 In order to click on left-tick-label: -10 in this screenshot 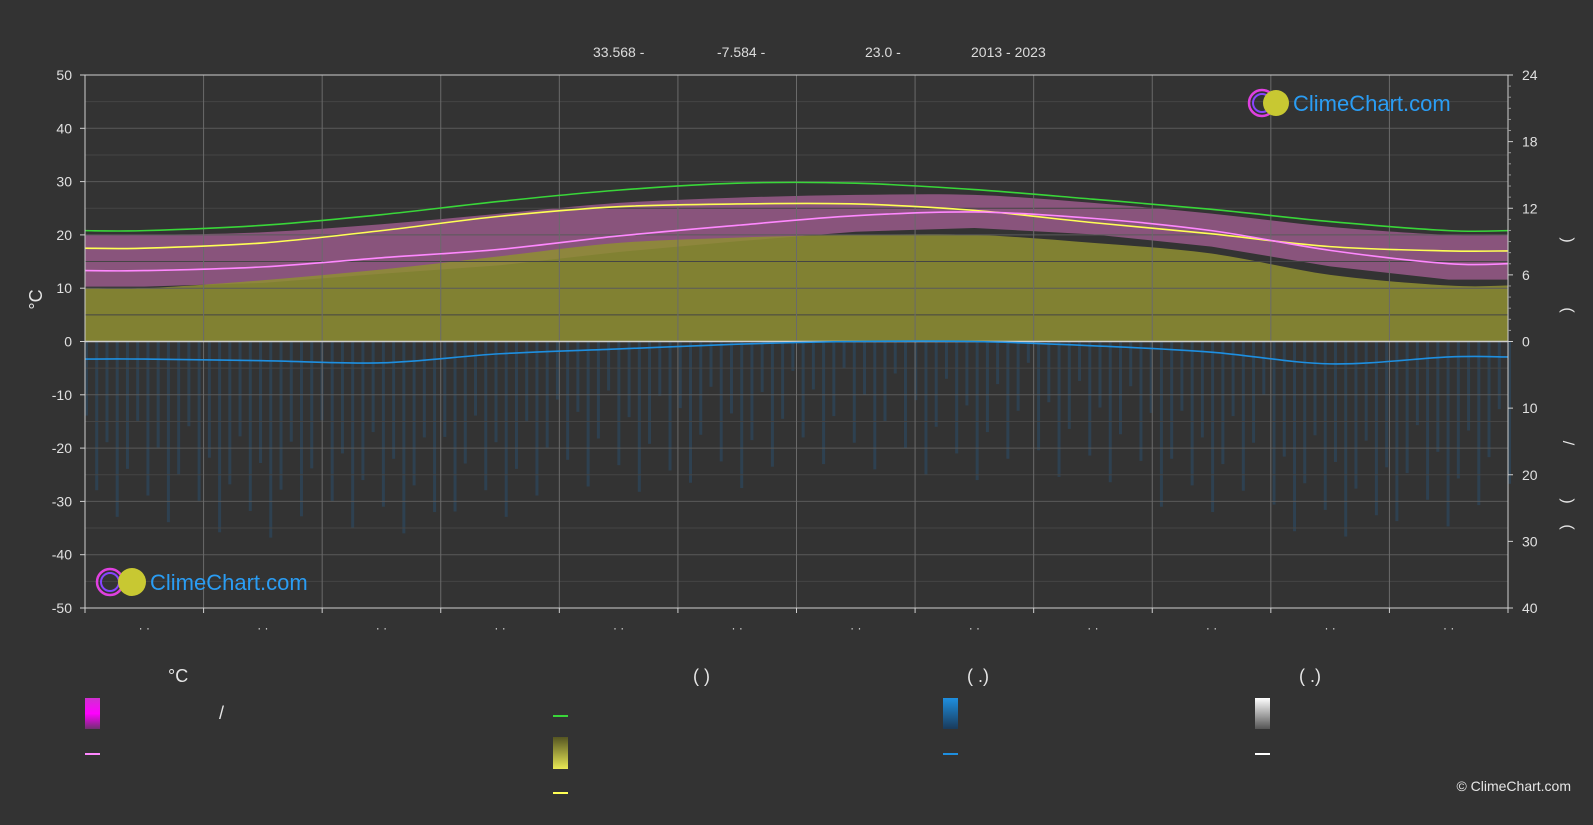, I will do `click(62, 395)`.